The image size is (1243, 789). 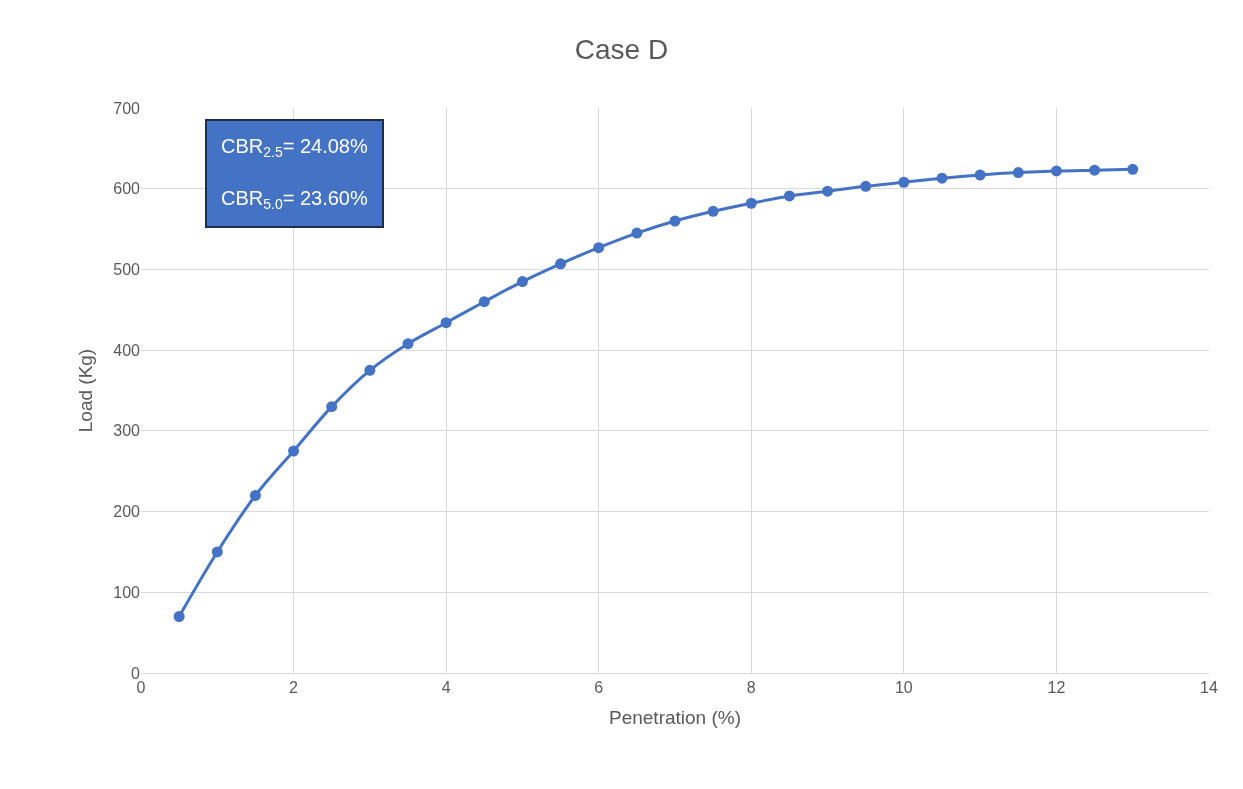 I want to click on x-tick-label: 14, so click(x=1209, y=688).